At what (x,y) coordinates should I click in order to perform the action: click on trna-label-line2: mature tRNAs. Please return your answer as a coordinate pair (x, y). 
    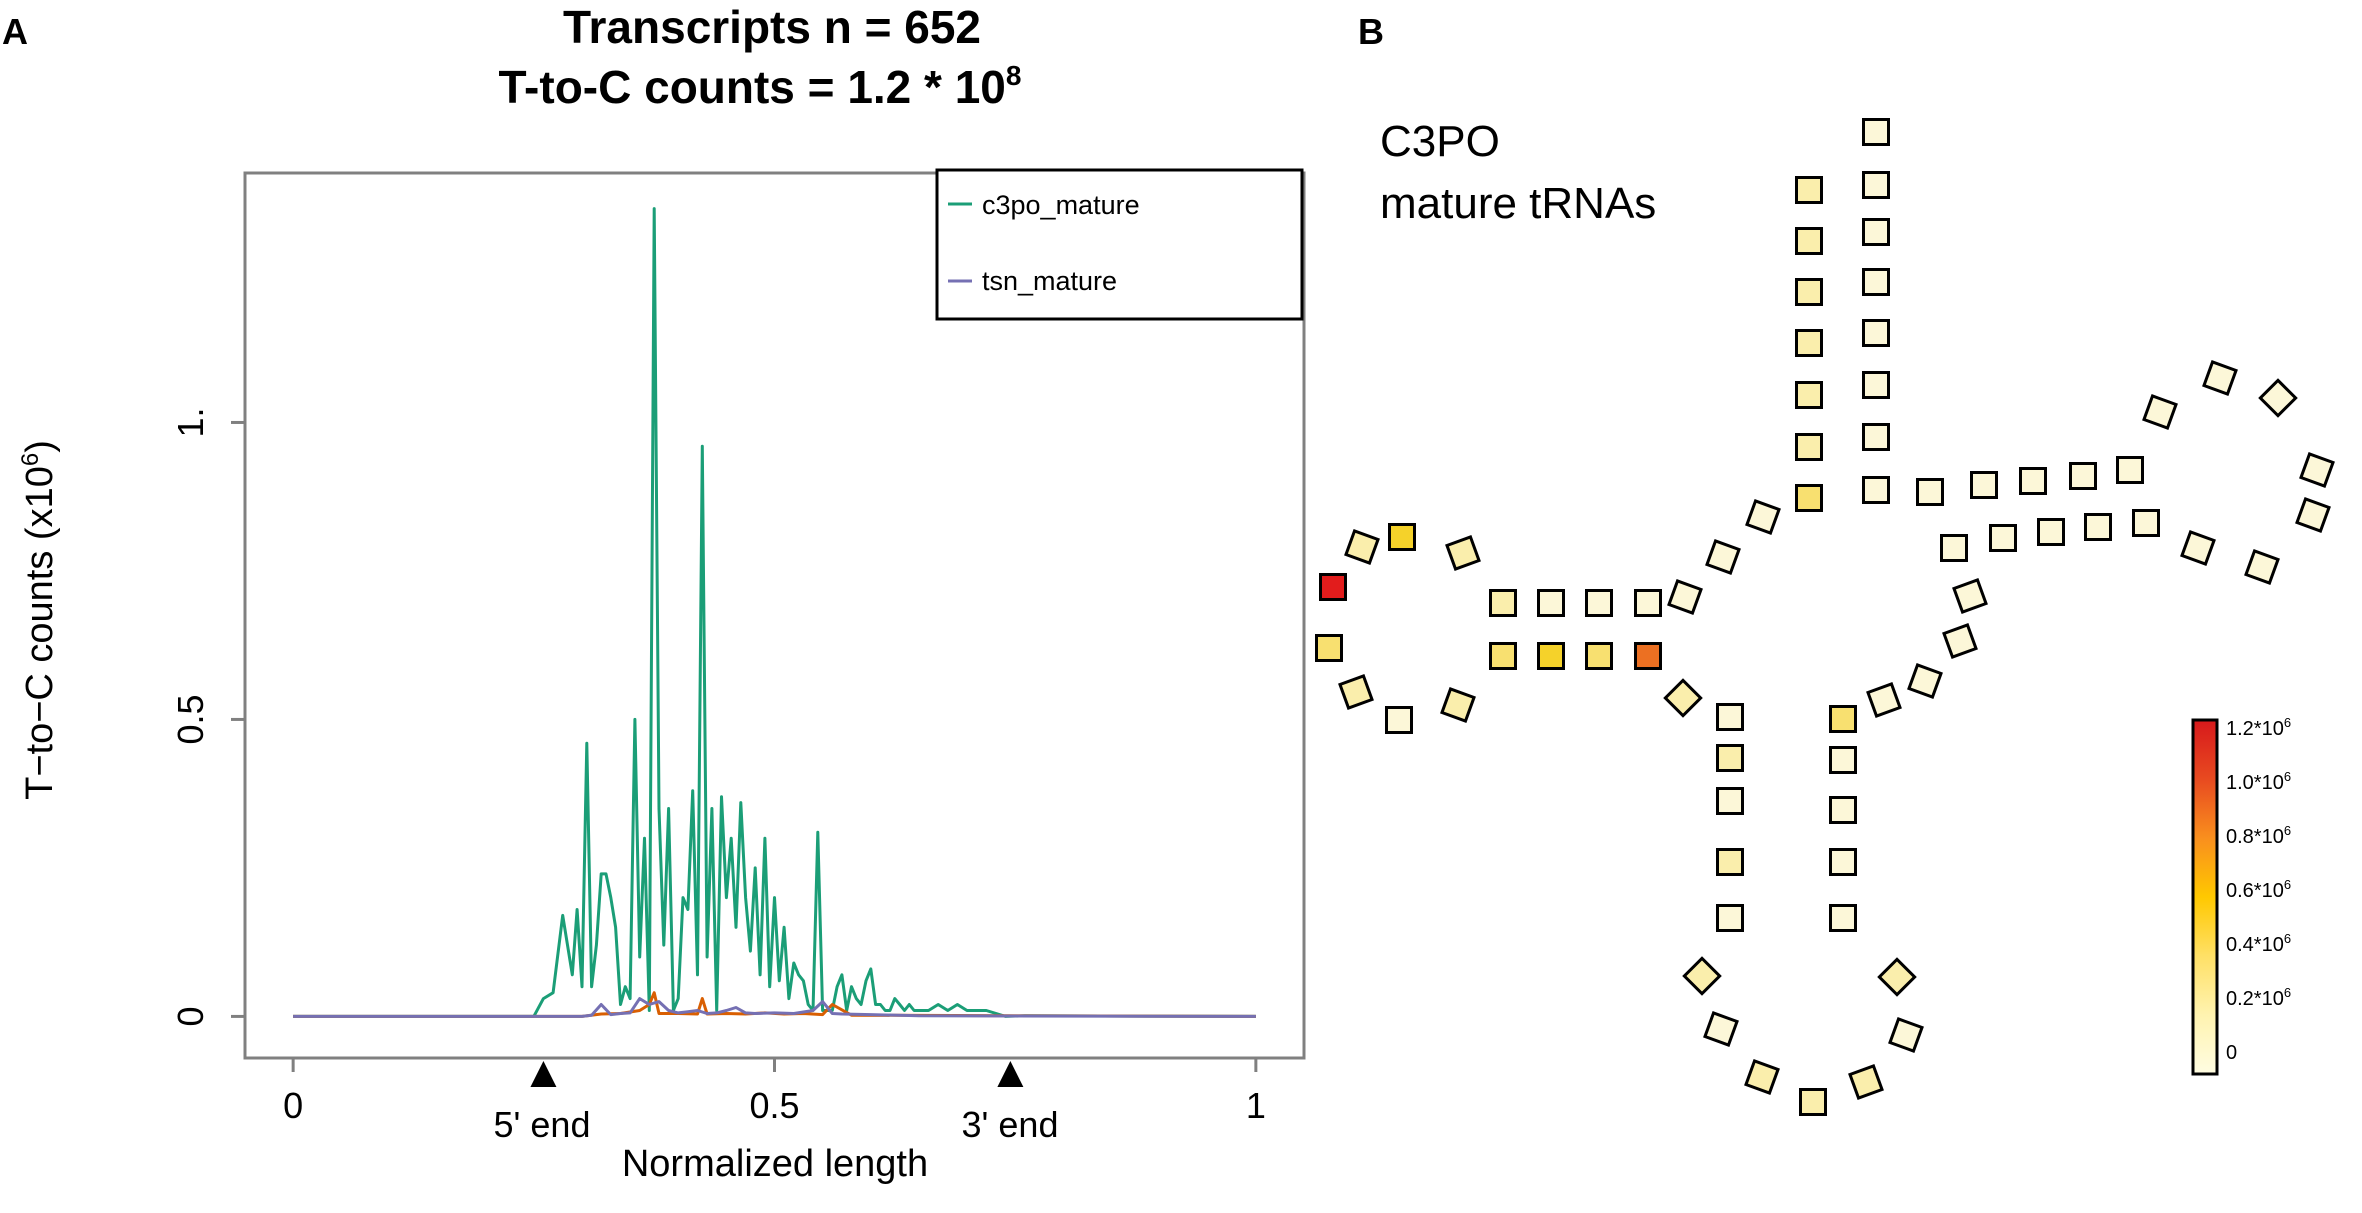
    Looking at the image, I should click on (1518, 203).